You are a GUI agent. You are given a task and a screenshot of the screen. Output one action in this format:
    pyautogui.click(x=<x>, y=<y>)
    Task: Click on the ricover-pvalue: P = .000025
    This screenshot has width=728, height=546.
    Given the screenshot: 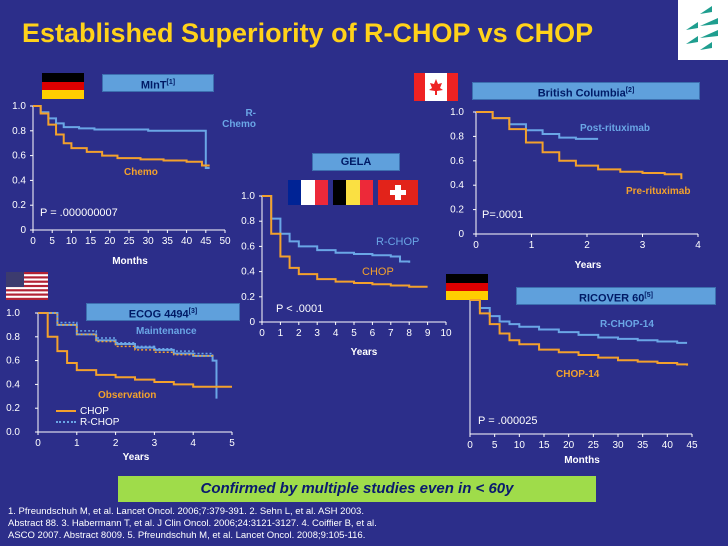 What is the action you would take?
    pyautogui.click(x=508, y=421)
    